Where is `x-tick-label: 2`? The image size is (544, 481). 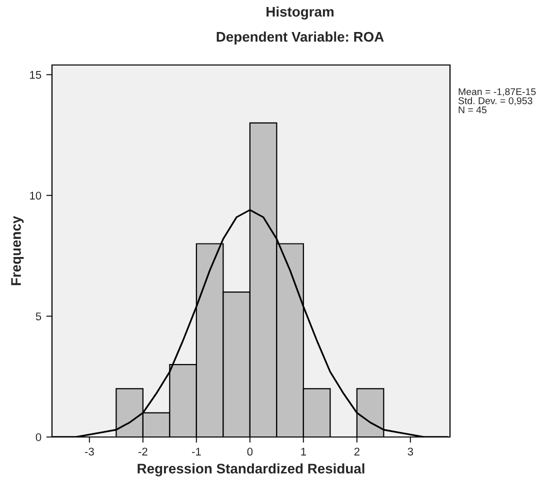 x-tick-label: 2 is located at coordinates (357, 452).